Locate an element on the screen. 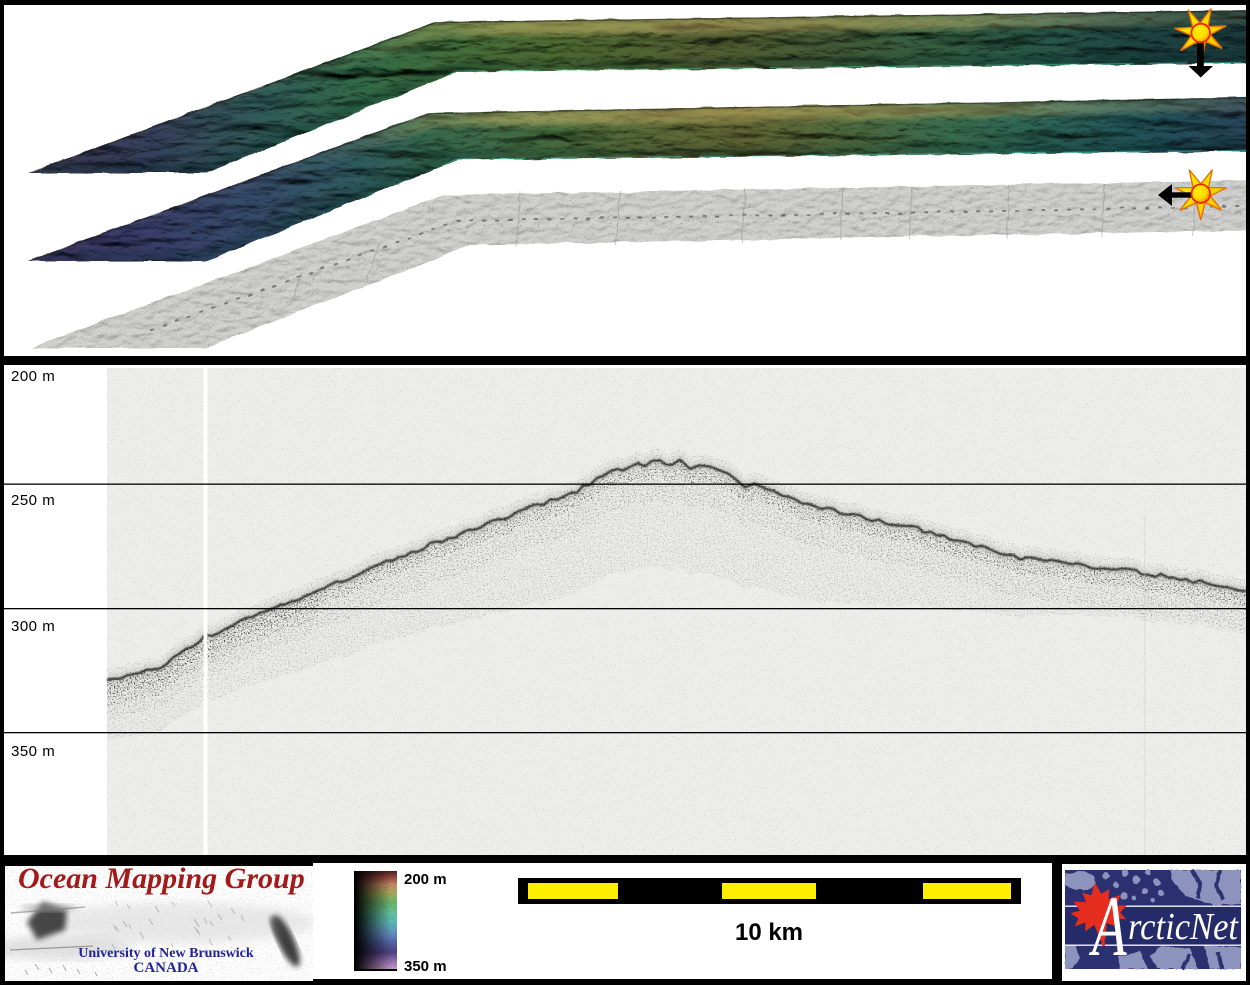 Image resolution: width=1250 pixels, height=985 pixels. svg-text: 200 m is located at coordinates (425, 879).